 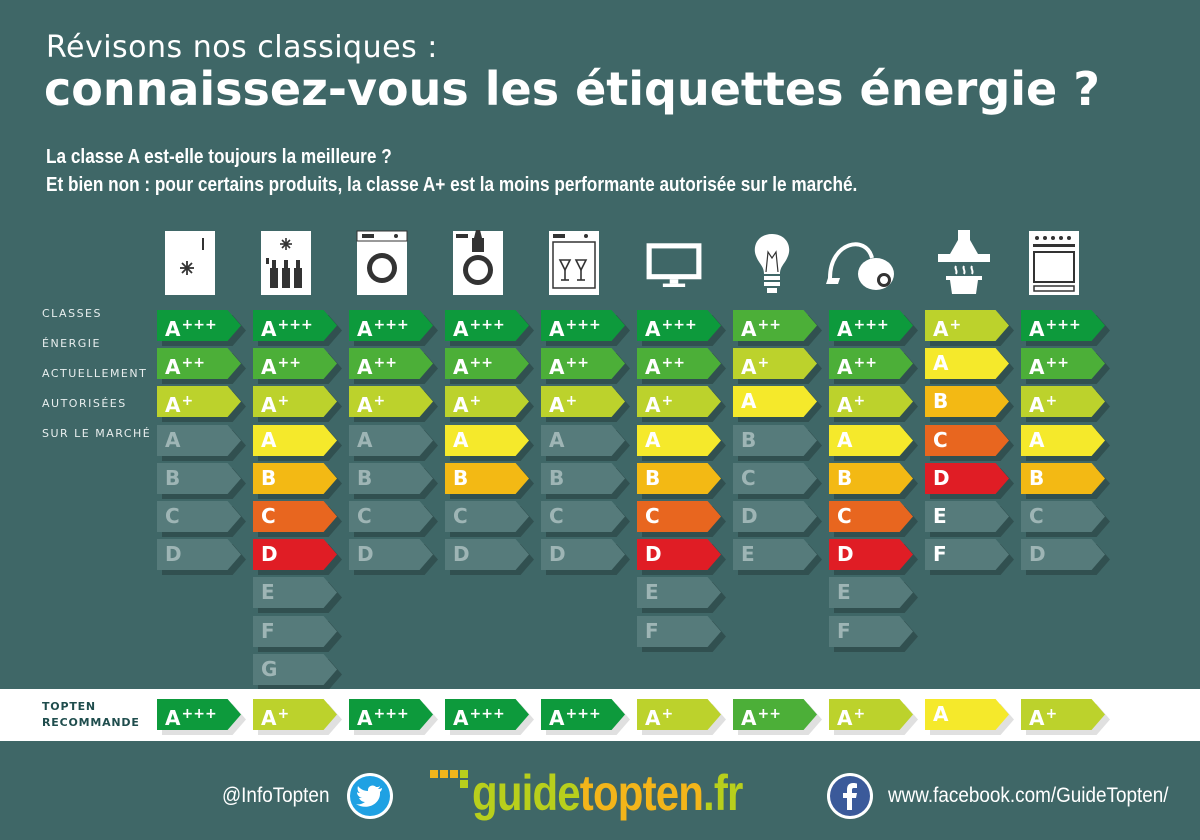 I want to click on fridge-icon, so click(x=190, y=263).